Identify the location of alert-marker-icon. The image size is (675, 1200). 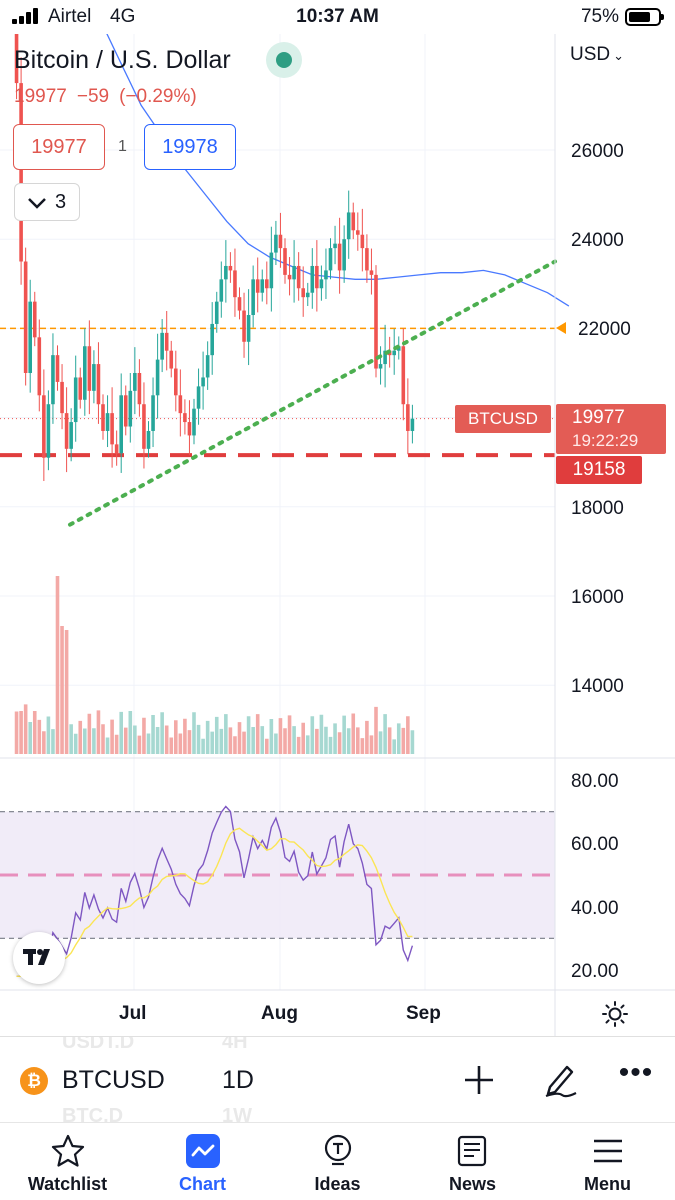
(561, 328).